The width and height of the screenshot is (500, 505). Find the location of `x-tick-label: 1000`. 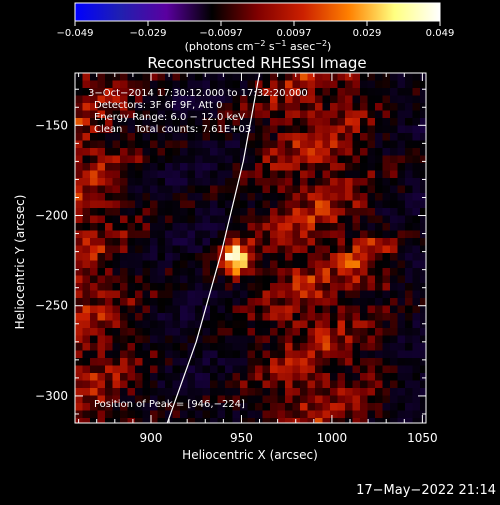

x-tick-label: 1000 is located at coordinates (332, 438).